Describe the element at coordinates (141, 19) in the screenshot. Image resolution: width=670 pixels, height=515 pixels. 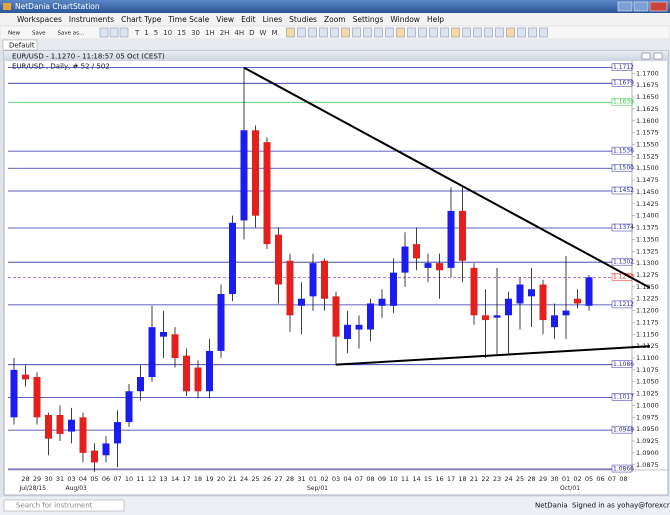
I see `menu-item: Chart Type` at that location.